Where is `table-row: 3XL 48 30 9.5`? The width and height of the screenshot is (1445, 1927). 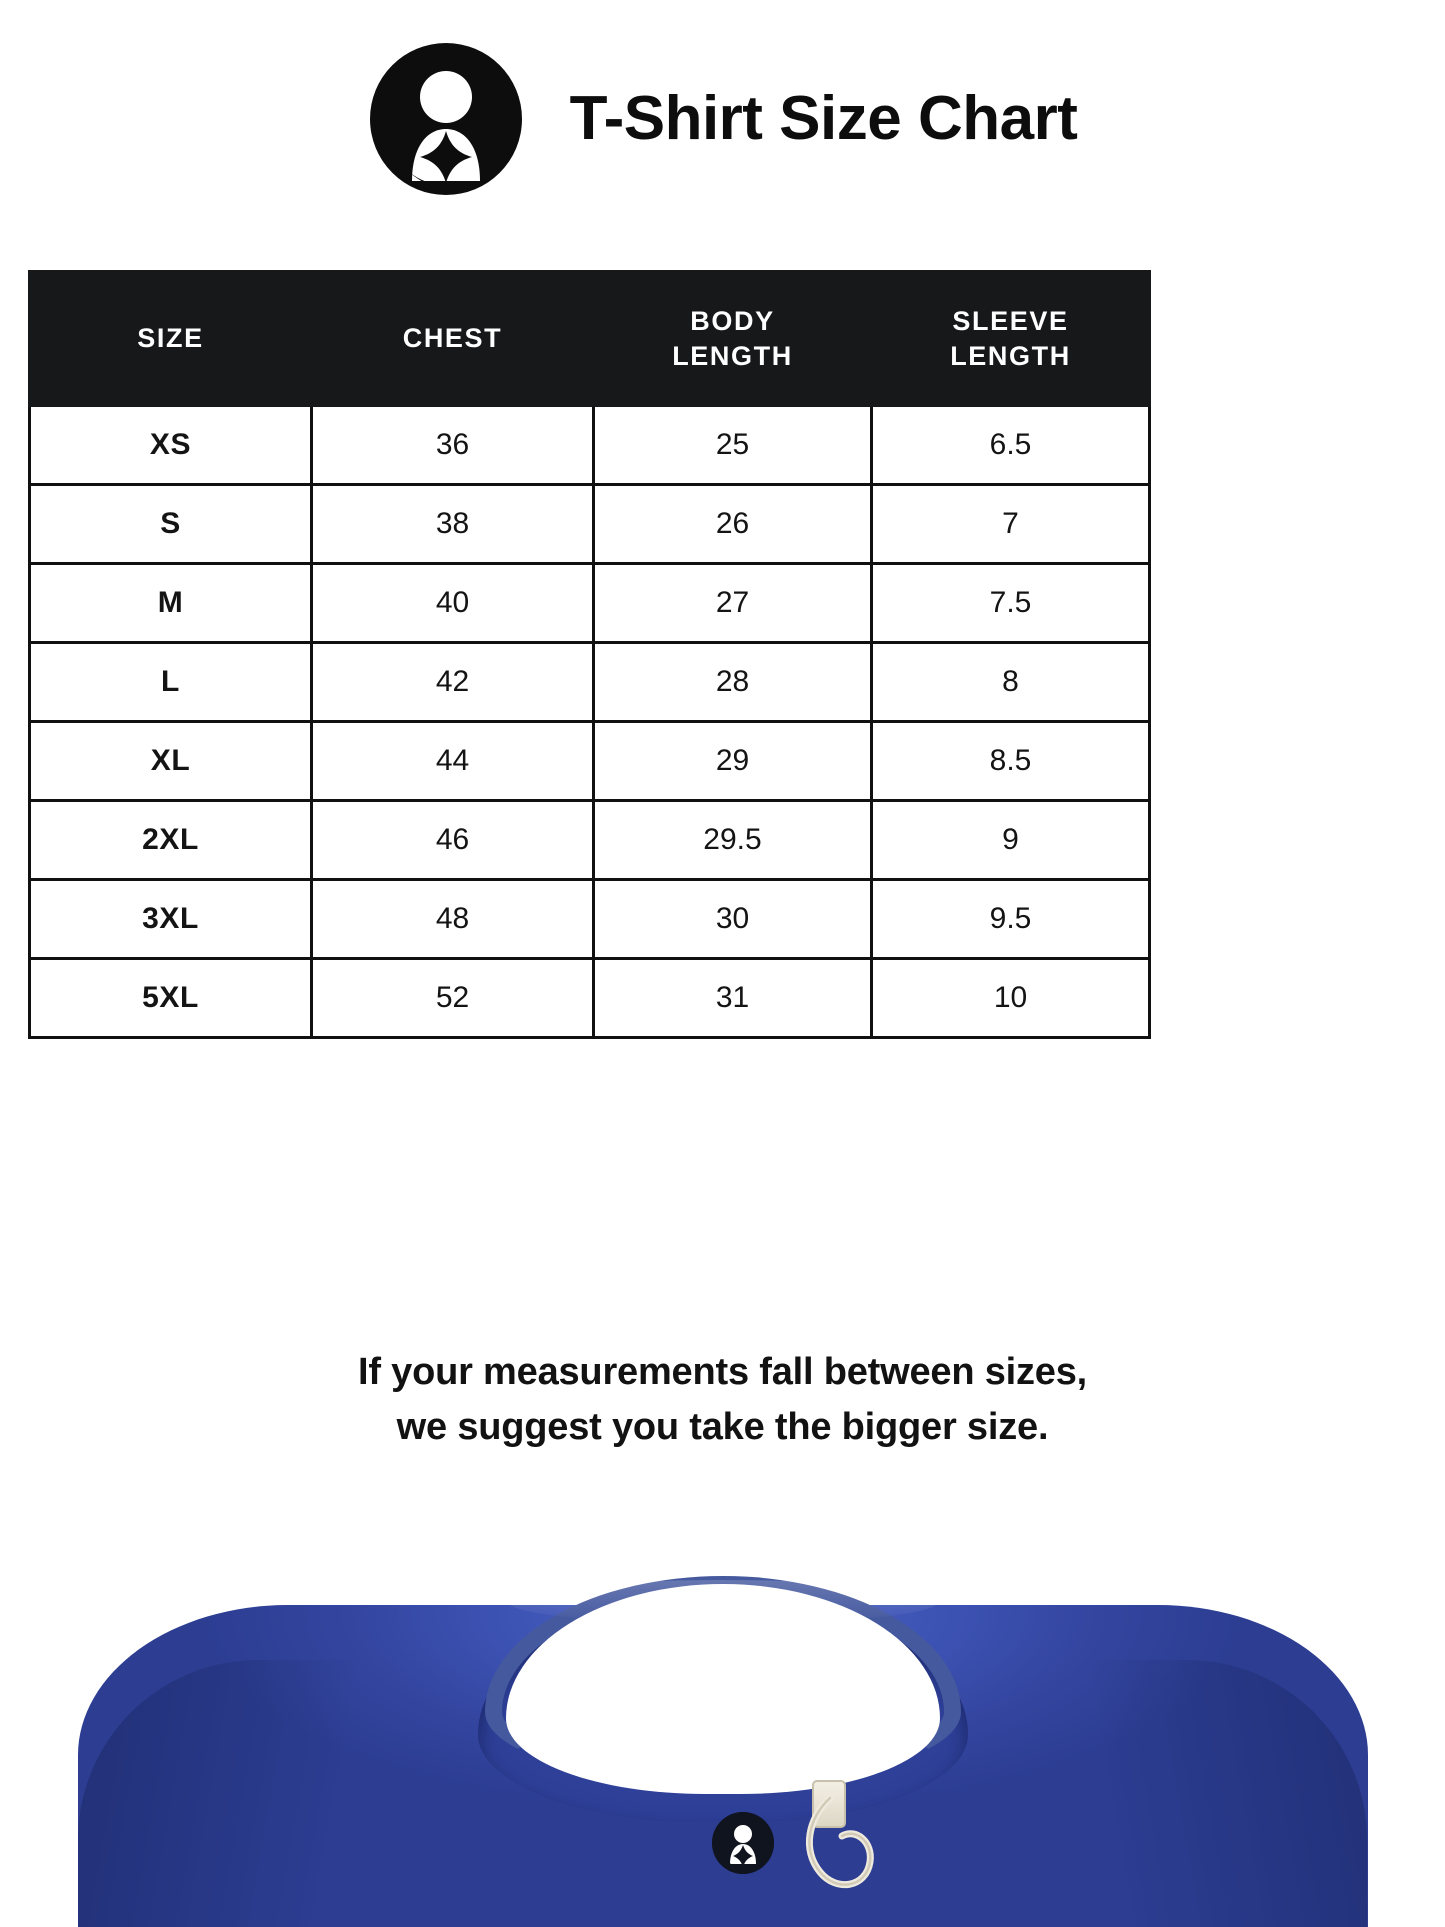 table-row: 3XL 48 30 9.5 is located at coordinates (589, 919).